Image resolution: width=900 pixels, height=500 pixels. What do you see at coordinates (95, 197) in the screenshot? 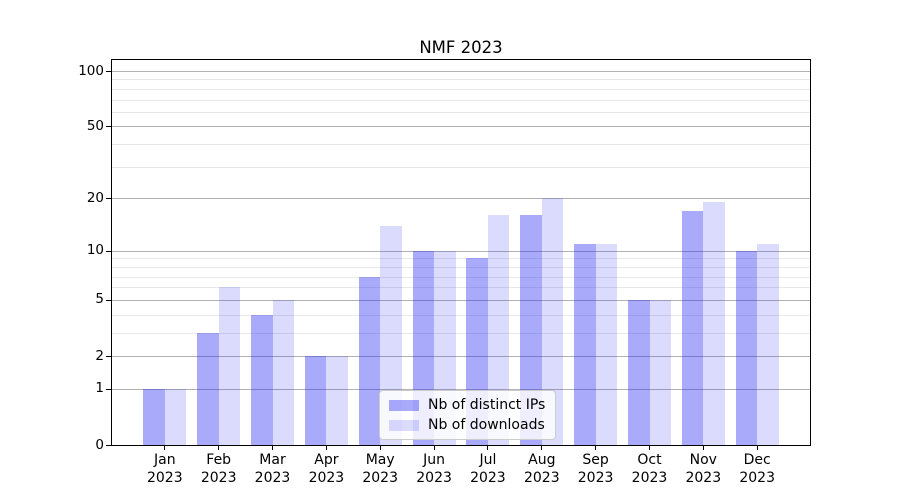
I see `y-tick-label-20: 20` at bounding box center [95, 197].